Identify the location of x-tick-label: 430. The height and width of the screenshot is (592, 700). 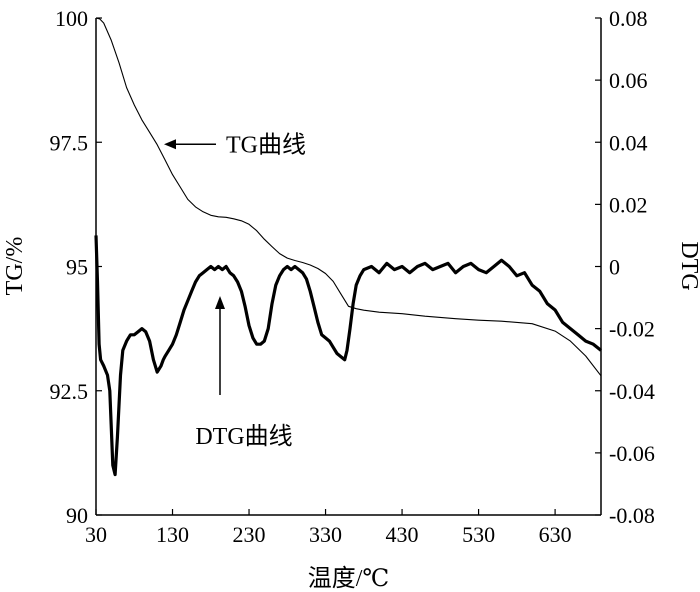
(402, 534).